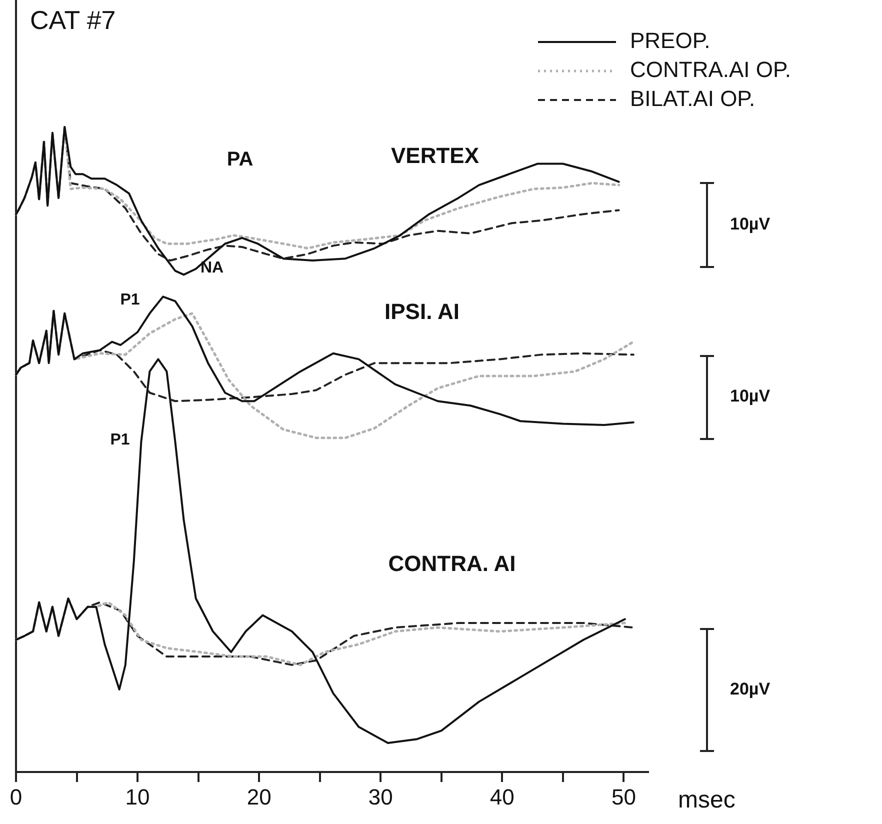 The width and height of the screenshot is (882, 824). Describe the element at coordinates (670, 41) in the screenshot. I see `legend-label: PREOP.` at that location.